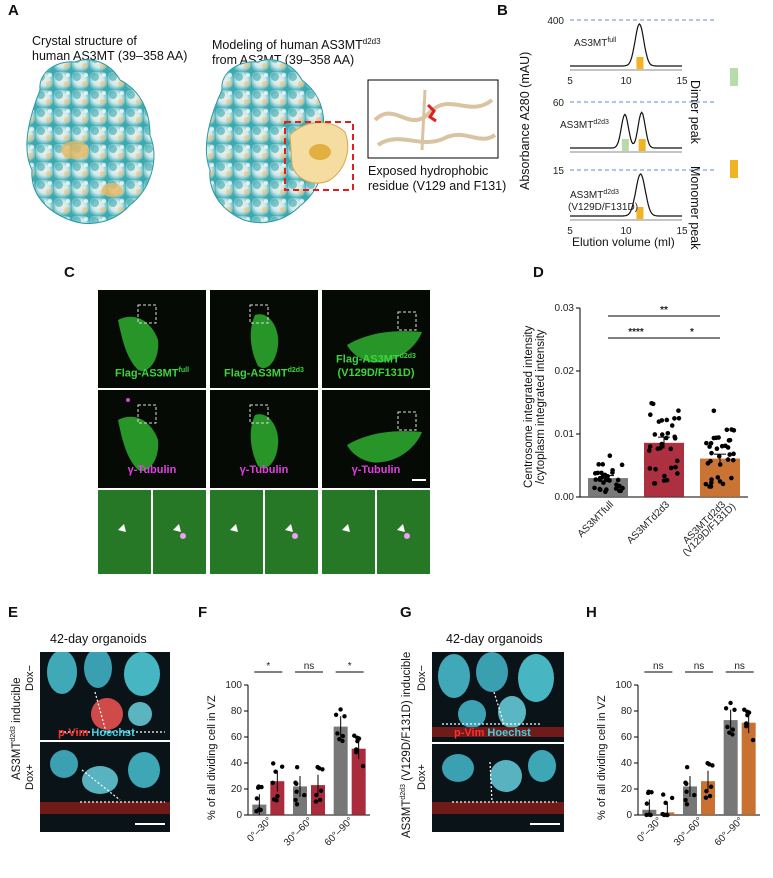  What do you see at coordinates (13, 10) in the screenshot?
I see `panel-letter-a: A` at bounding box center [13, 10].